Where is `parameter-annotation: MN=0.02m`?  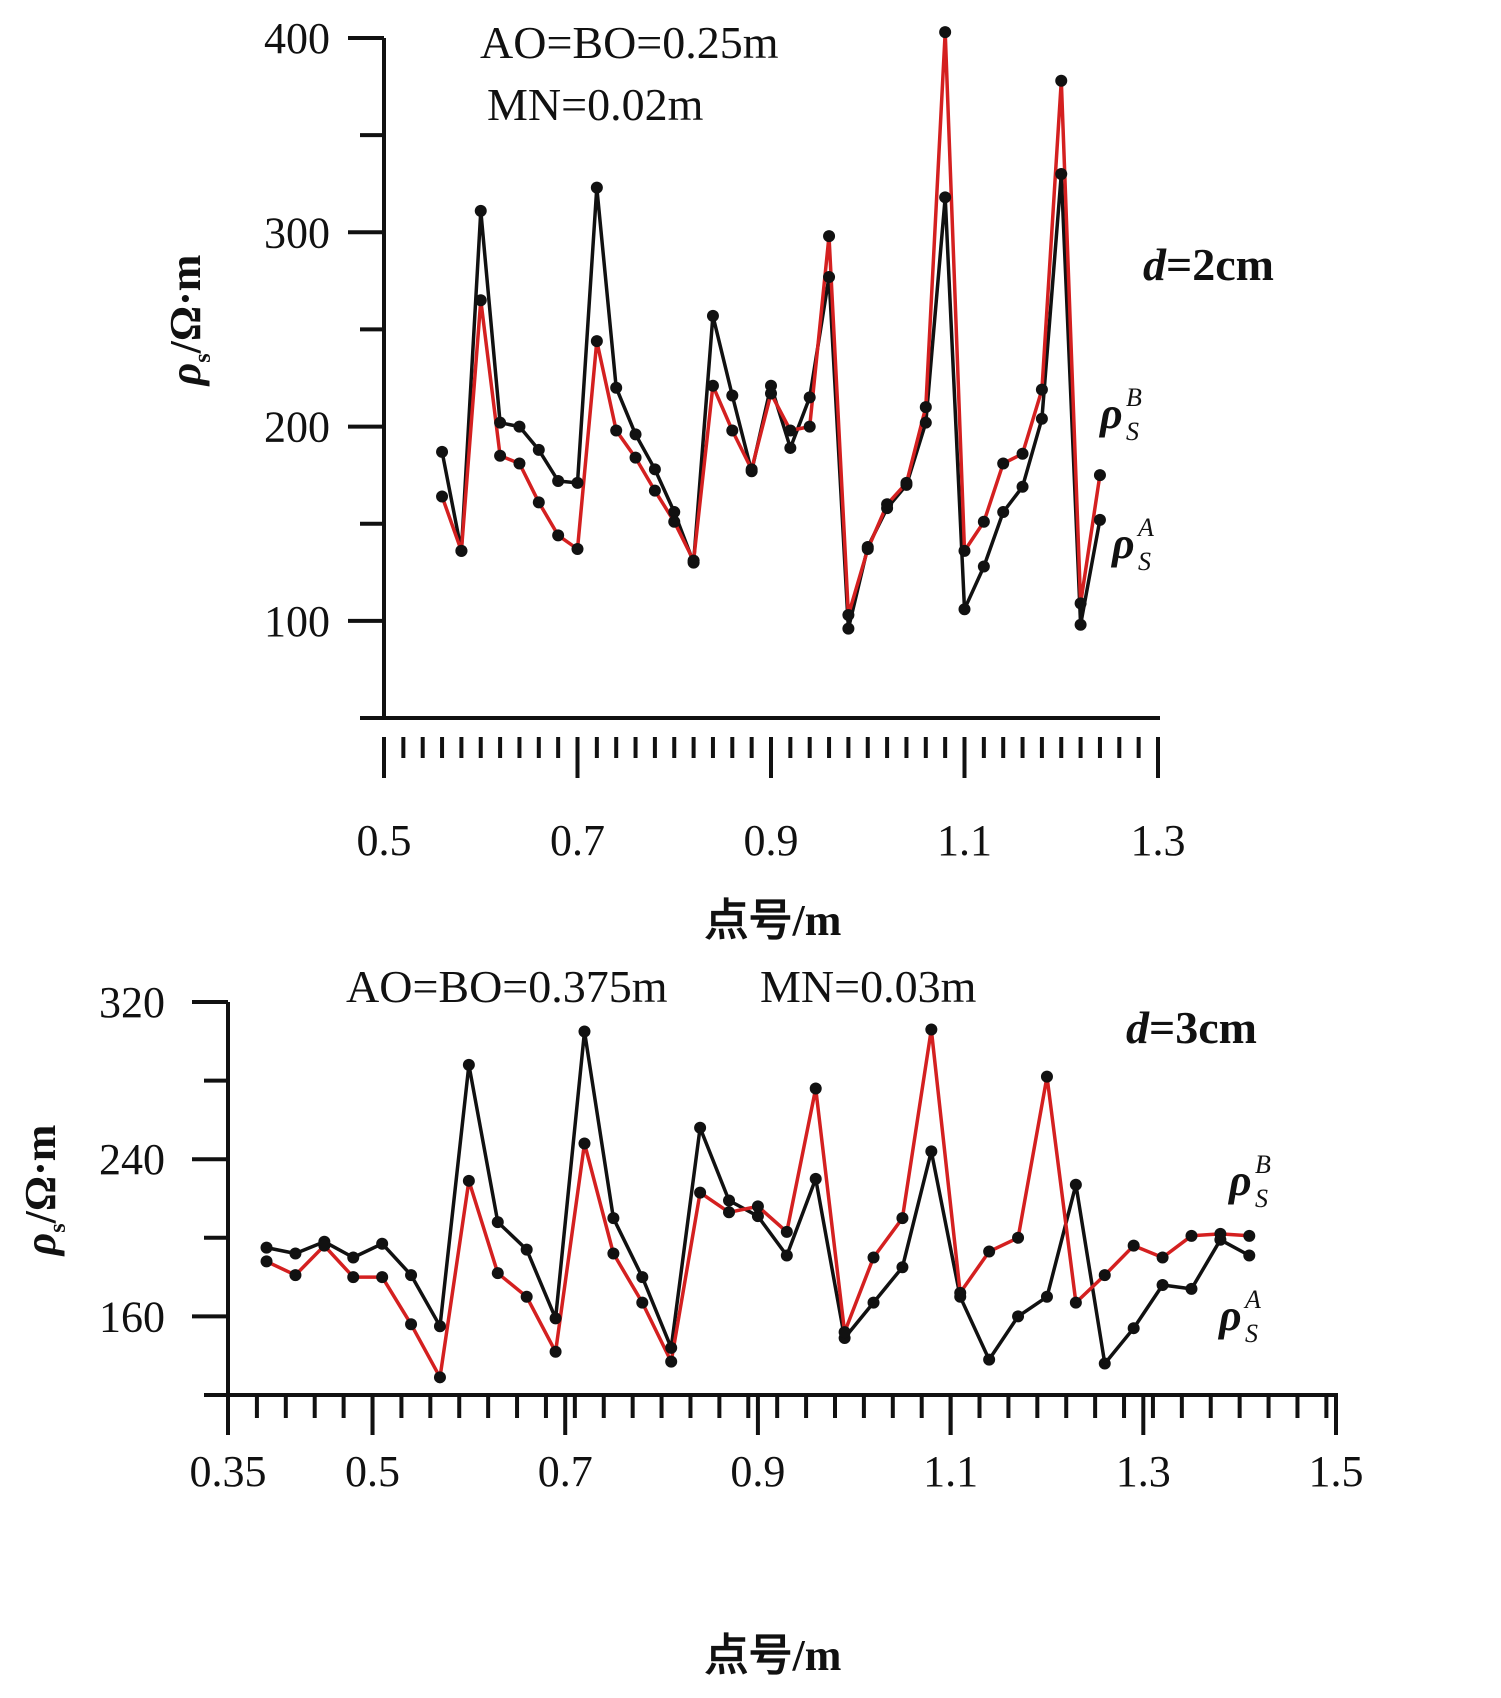
parameter-annotation: MN=0.02m is located at coordinates (595, 104).